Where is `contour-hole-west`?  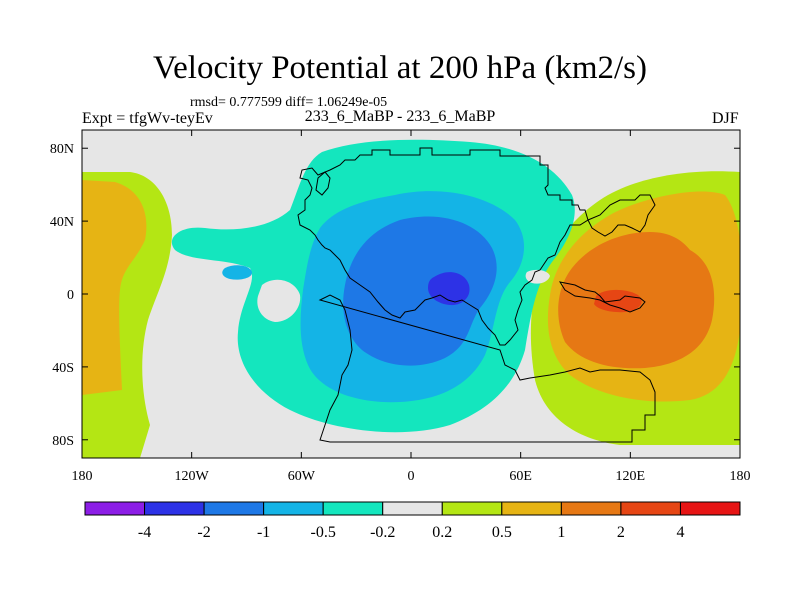
contour-hole-west is located at coordinates (279, 300).